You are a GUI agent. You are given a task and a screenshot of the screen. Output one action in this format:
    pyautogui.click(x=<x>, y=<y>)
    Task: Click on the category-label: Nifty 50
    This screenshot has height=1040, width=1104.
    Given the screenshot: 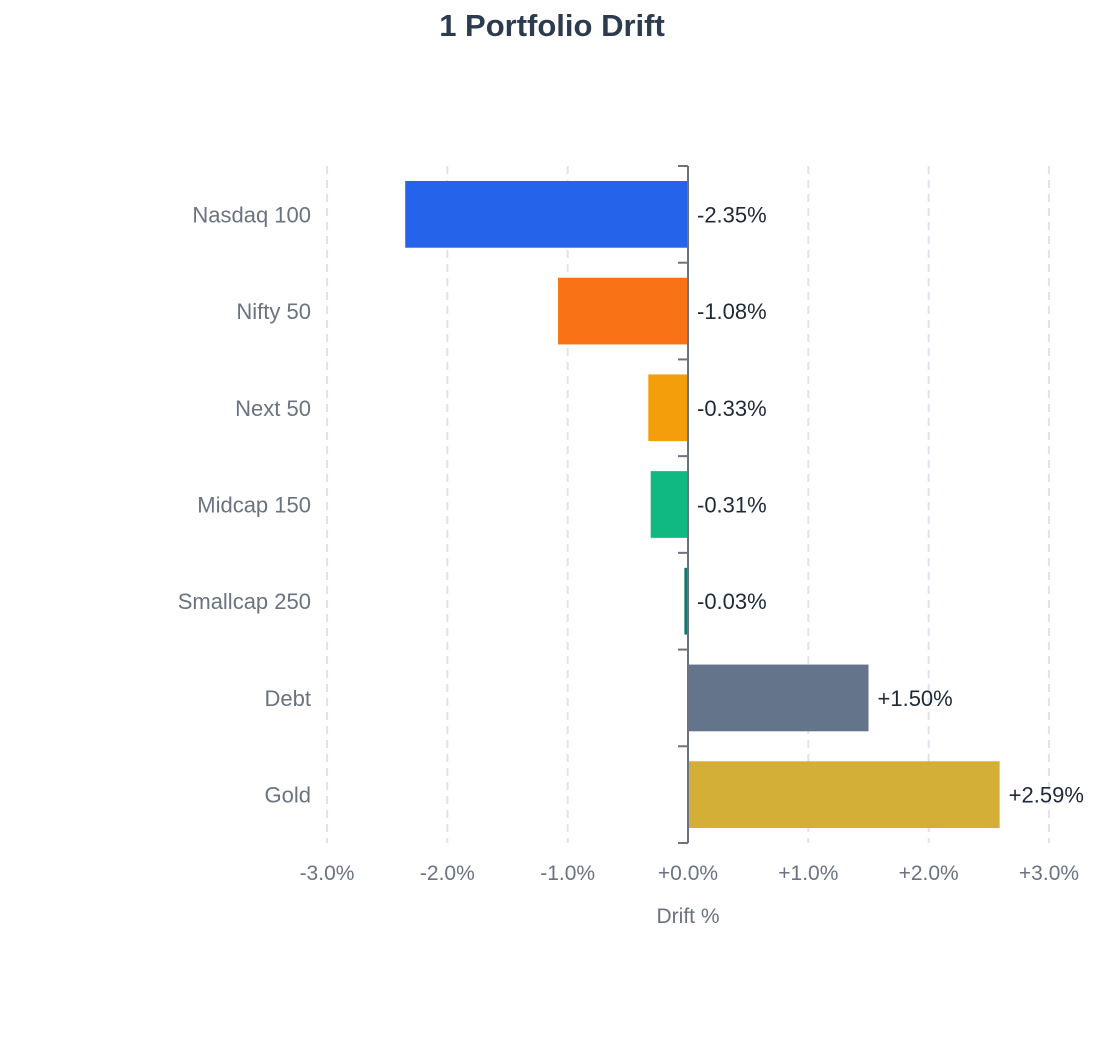 What is the action you would take?
    pyautogui.click(x=273, y=311)
    